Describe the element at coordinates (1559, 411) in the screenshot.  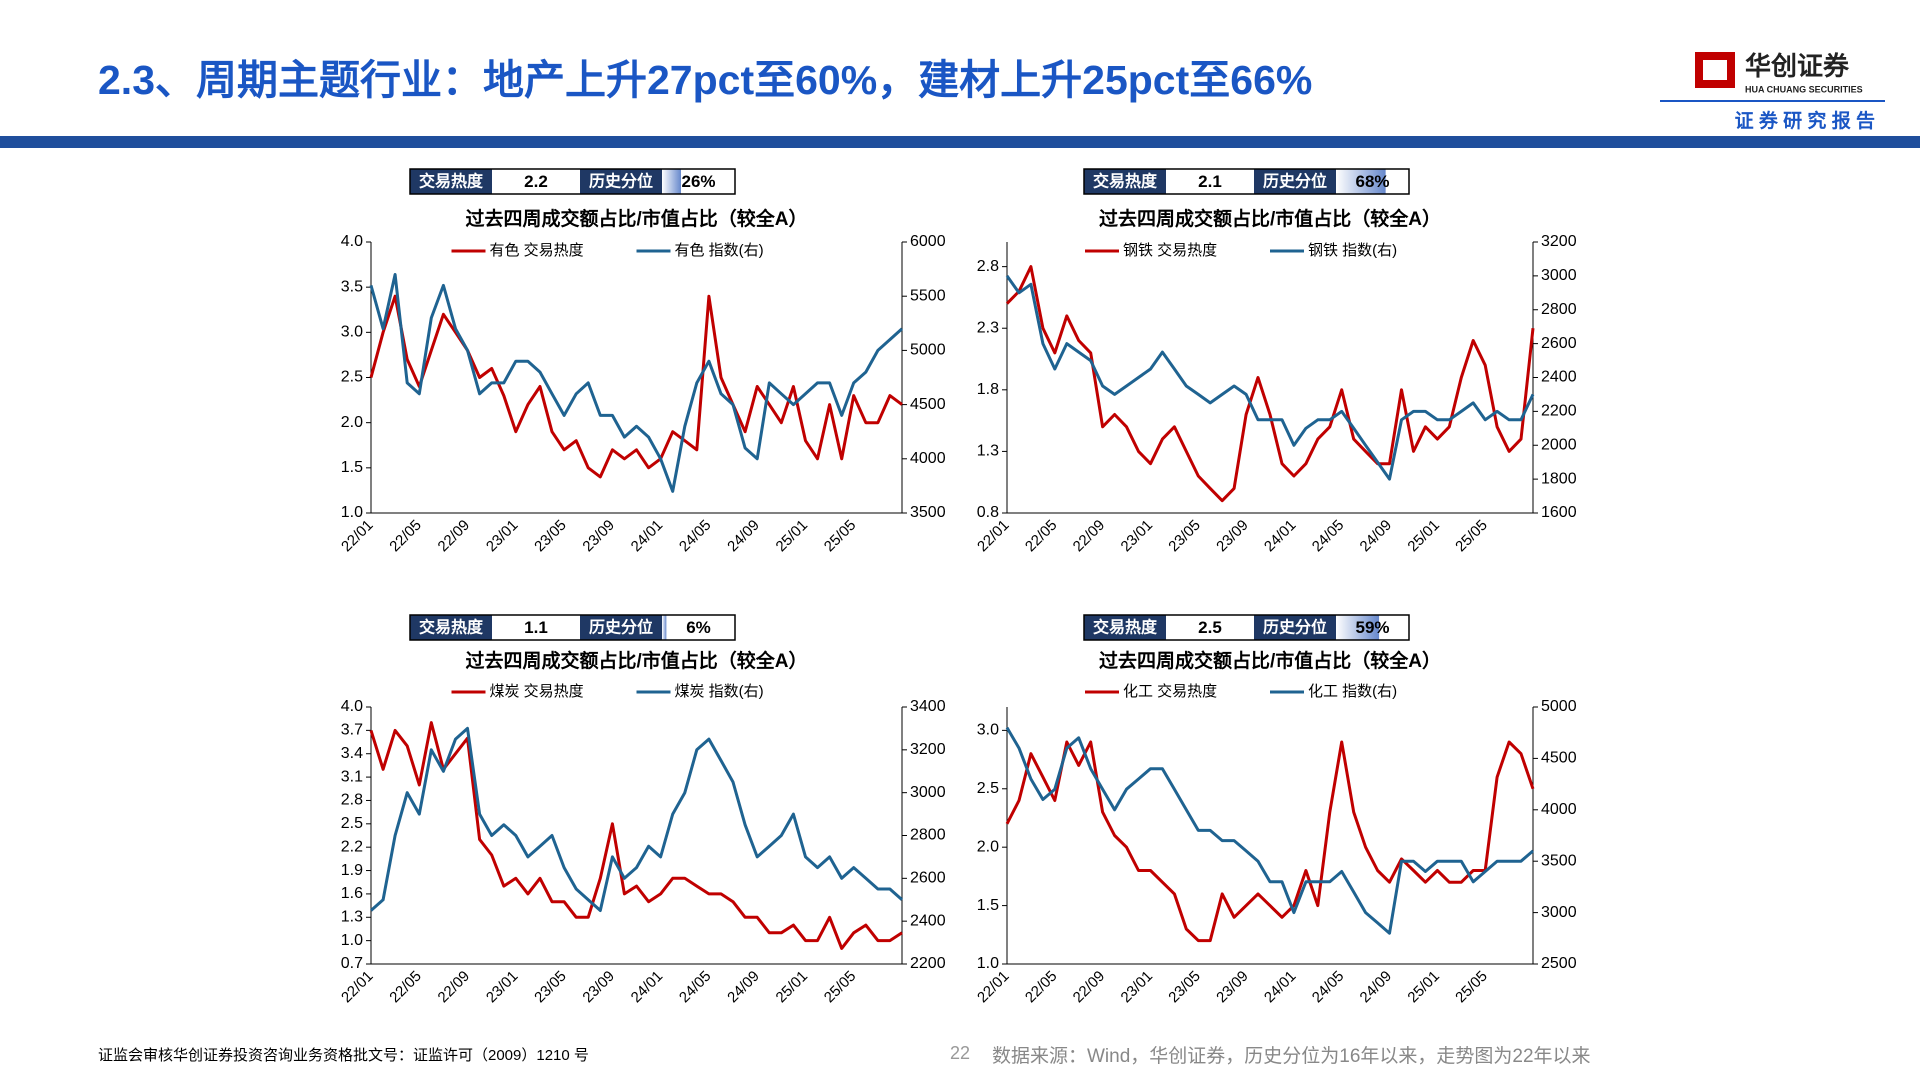
I see `y2-tick-label: 2200` at that location.